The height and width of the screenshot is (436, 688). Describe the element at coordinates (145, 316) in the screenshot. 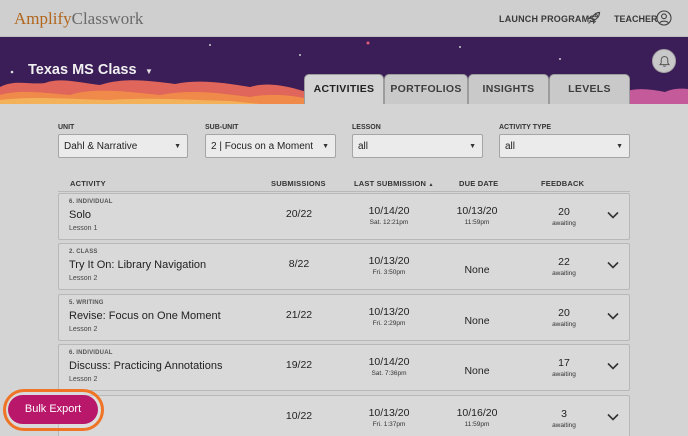

I see `activity-name: Revise: Focus on One Moment` at that location.